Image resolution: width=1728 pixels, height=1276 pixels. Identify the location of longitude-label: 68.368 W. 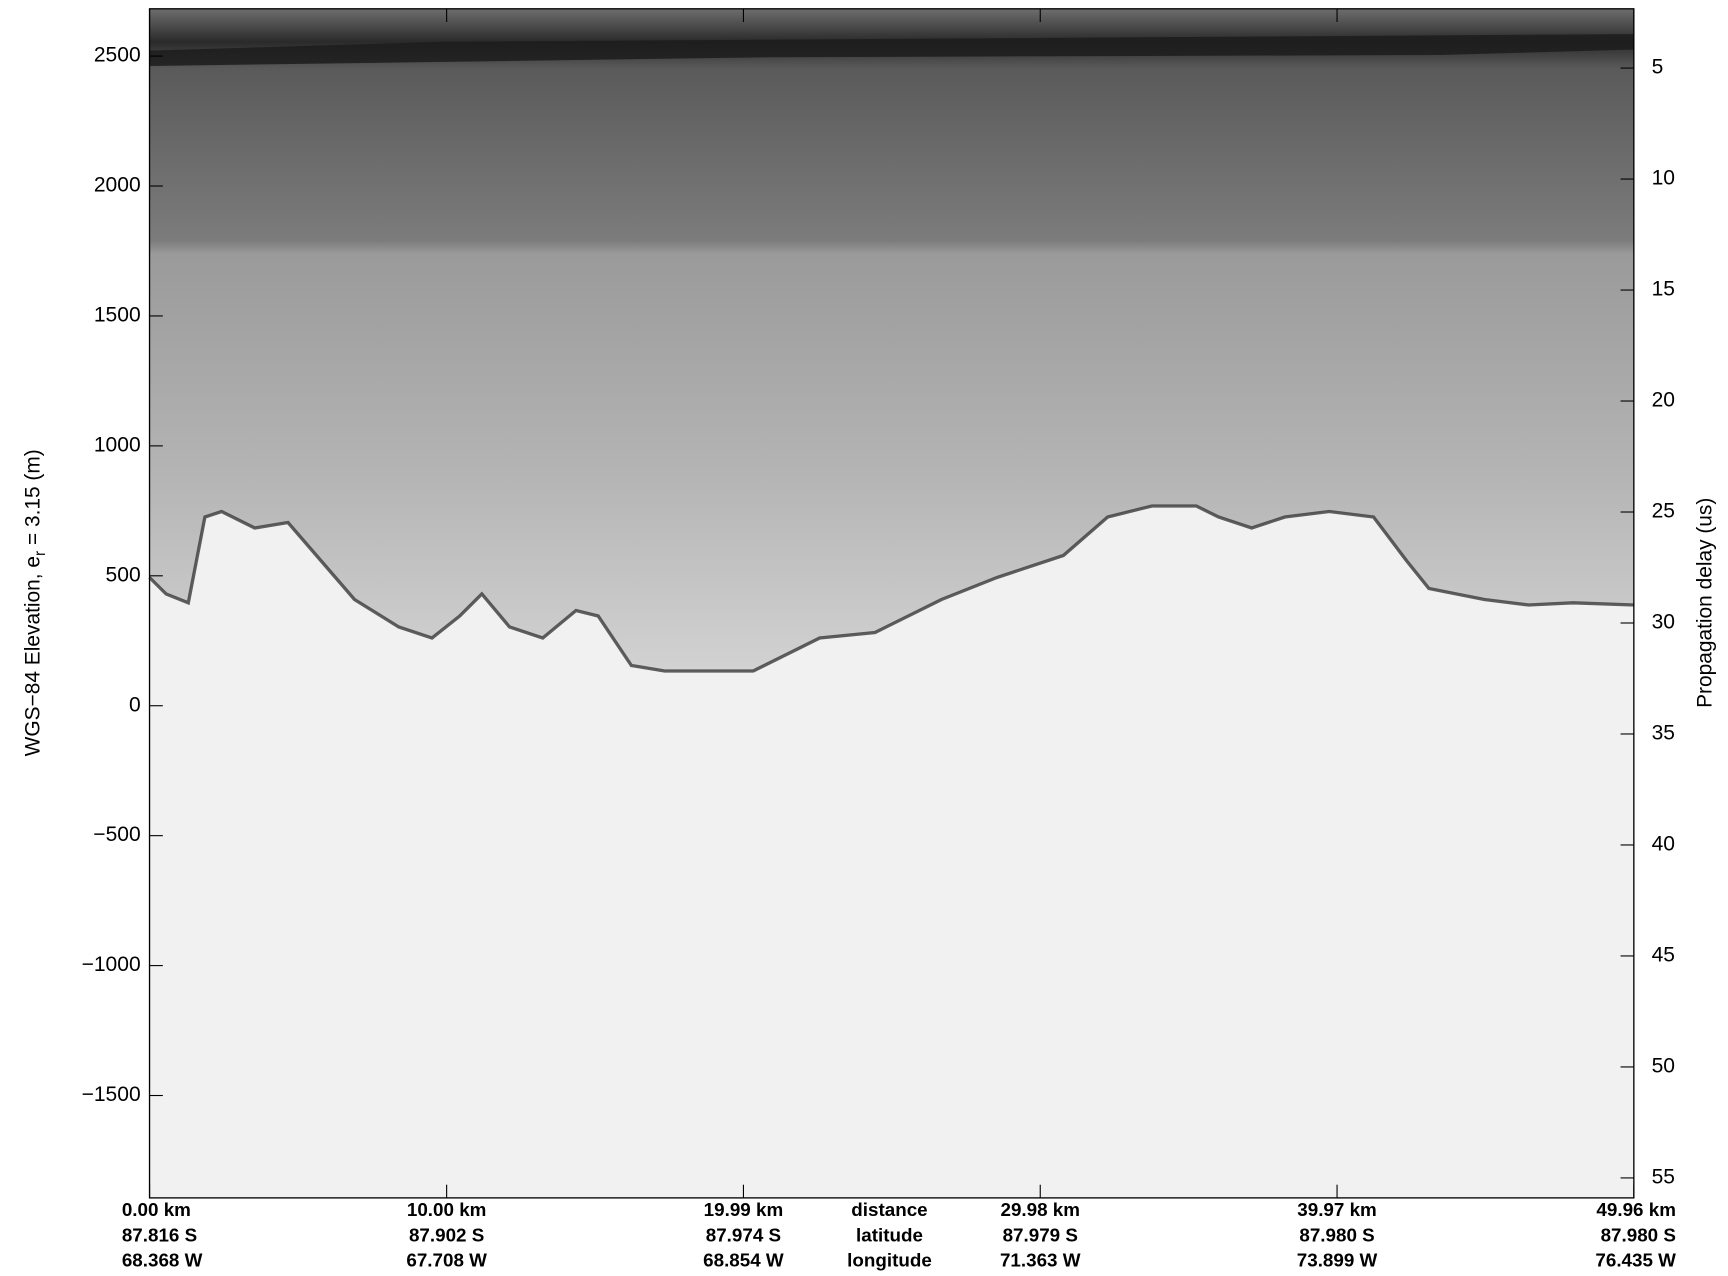
(162, 1260).